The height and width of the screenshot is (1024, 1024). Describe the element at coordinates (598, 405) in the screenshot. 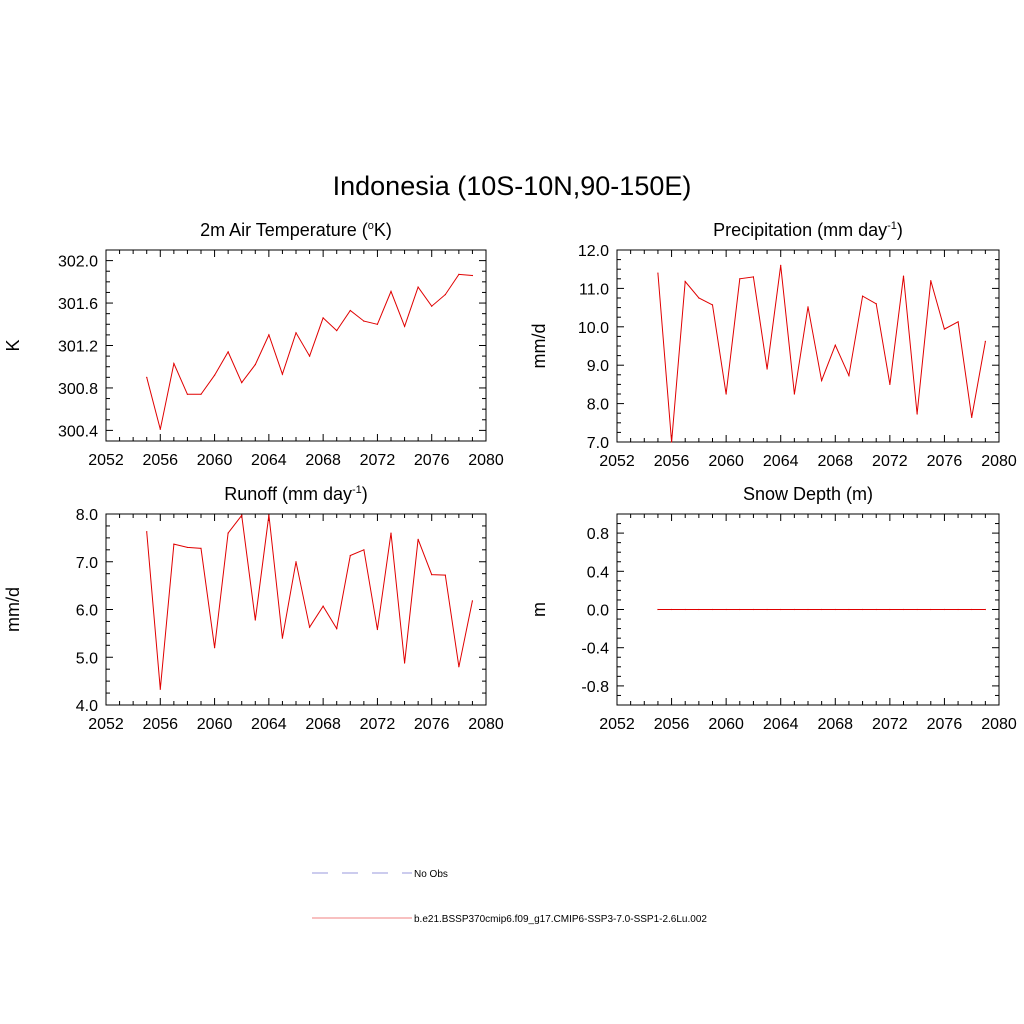

I see `y-tick-label: 8.0` at that location.